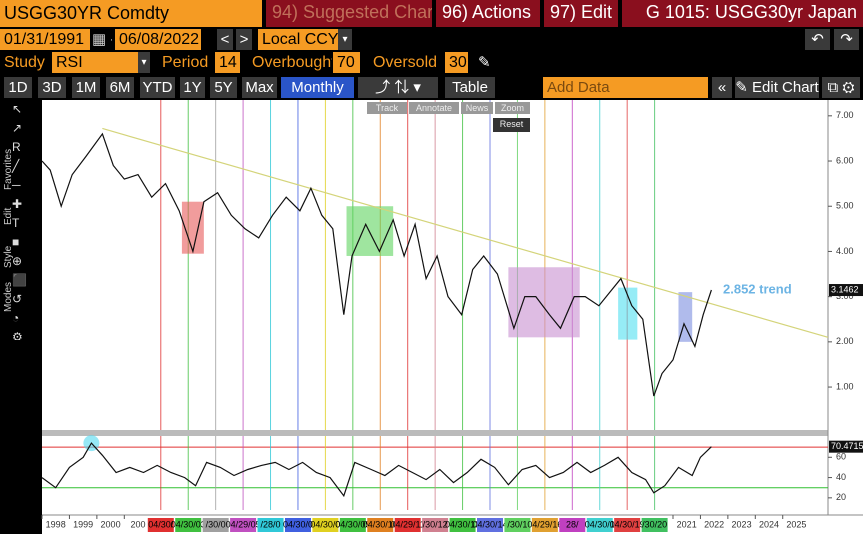  I want to click on next-button: >, so click(244, 39).